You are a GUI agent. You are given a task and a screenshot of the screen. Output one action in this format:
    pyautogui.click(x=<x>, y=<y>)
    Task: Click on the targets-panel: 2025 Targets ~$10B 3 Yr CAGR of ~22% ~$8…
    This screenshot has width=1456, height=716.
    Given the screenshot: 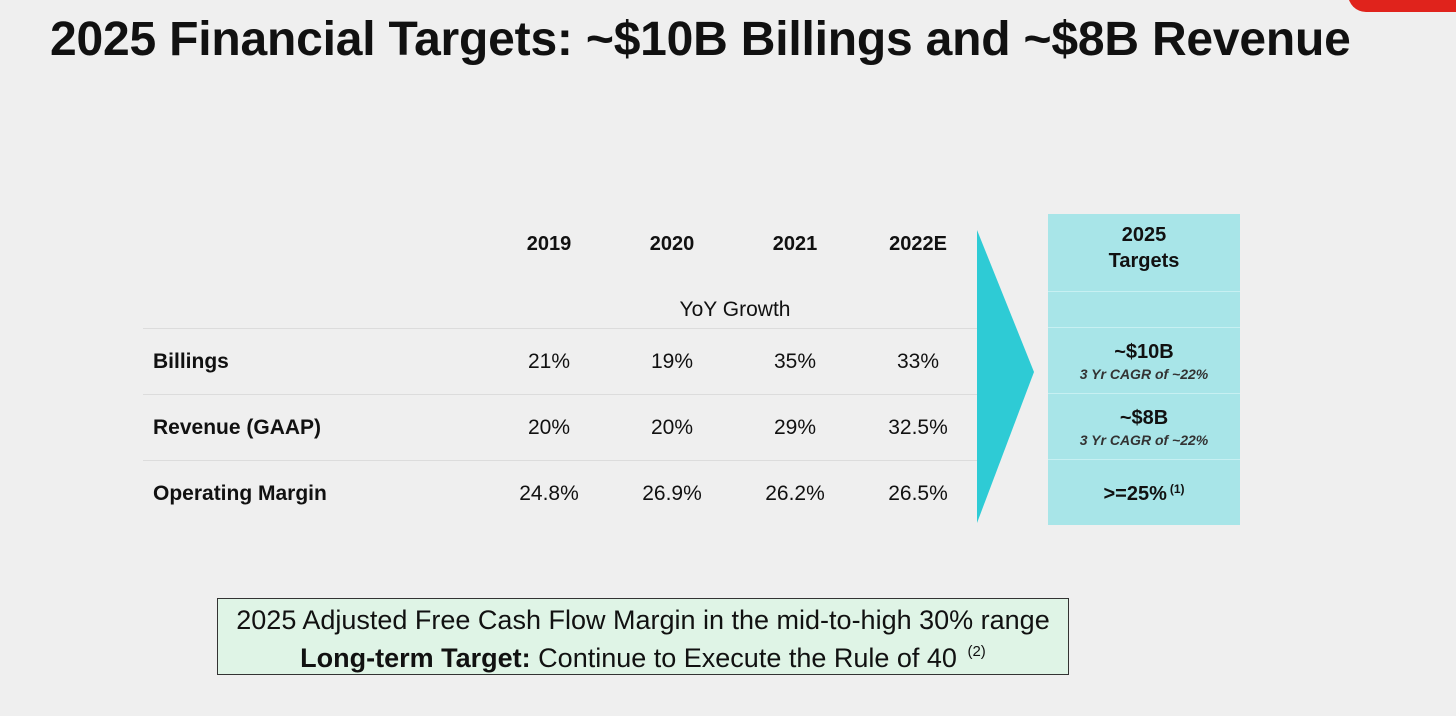 What is the action you would take?
    pyautogui.click(x=1144, y=369)
    